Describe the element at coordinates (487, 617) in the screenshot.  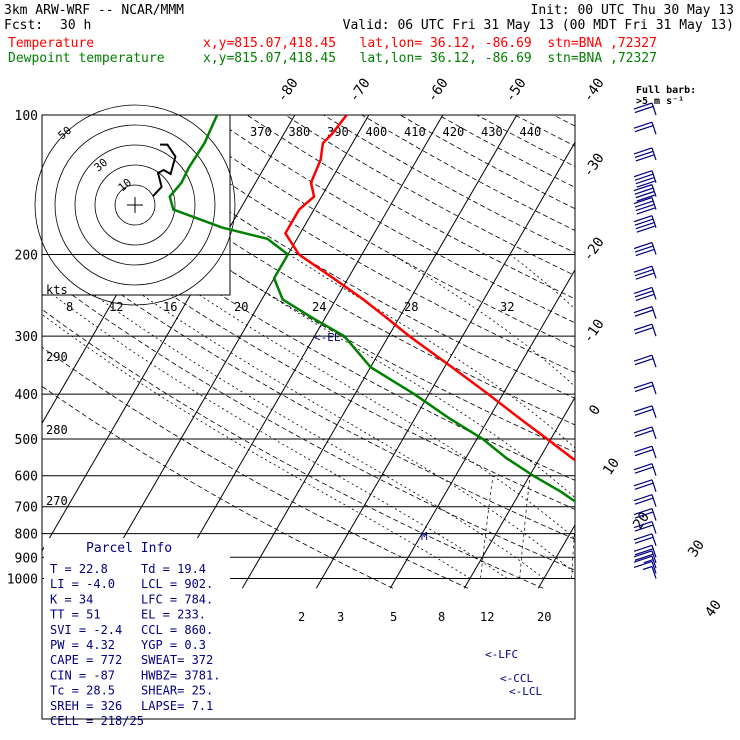
I see `mixing-ratio-label: 12` at that location.